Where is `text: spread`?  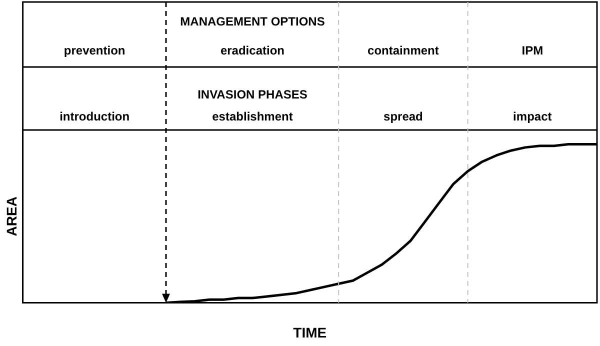 text: spread is located at coordinates (403, 116).